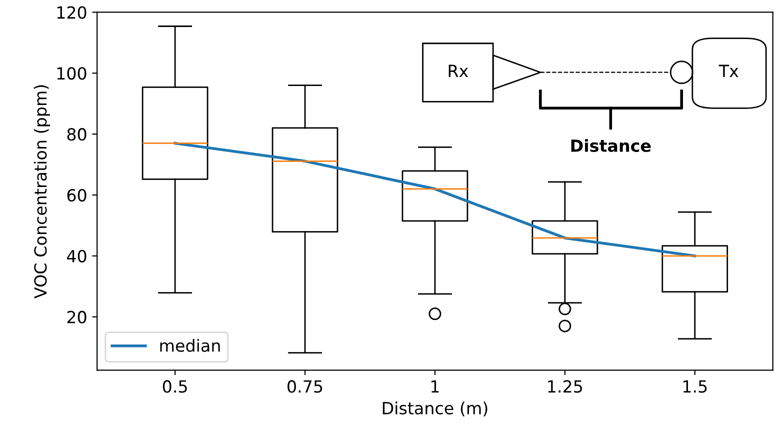 The image size is (783, 437). What do you see at coordinates (435, 386) in the screenshot?
I see `x-tick-label: 1` at bounding box center [435, 386].